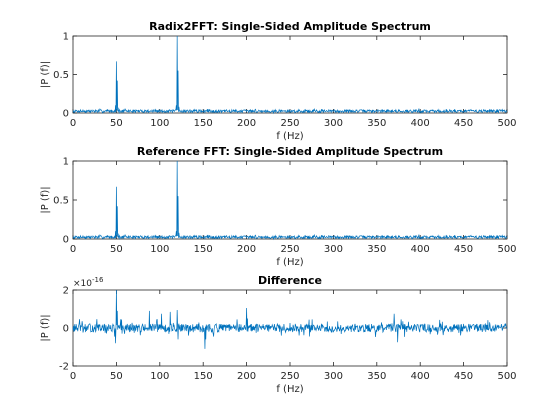 The width and height of the screenshot is (560, 420). What do you see at coordinates (66, 291) in the screenshot?
I see `y-tick-label: 2` at bounding box center [66, 291].